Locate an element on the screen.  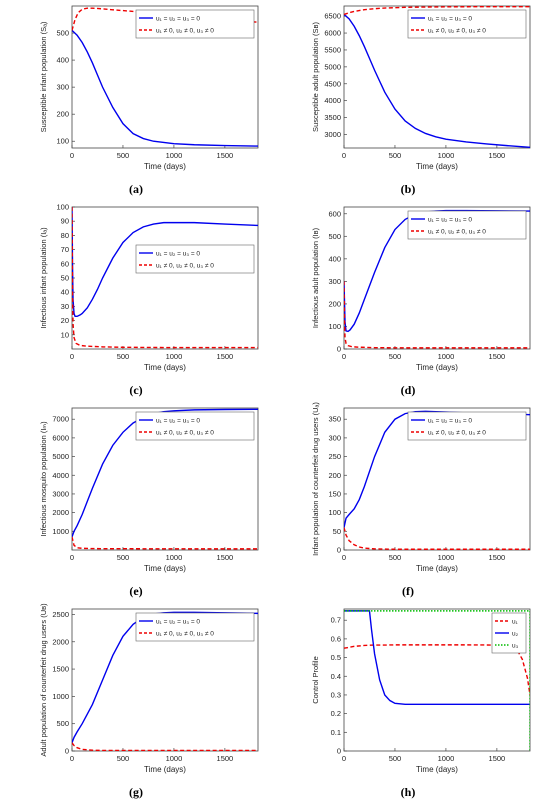
y-tick-label: 0 is located at coordinates (339, 349).